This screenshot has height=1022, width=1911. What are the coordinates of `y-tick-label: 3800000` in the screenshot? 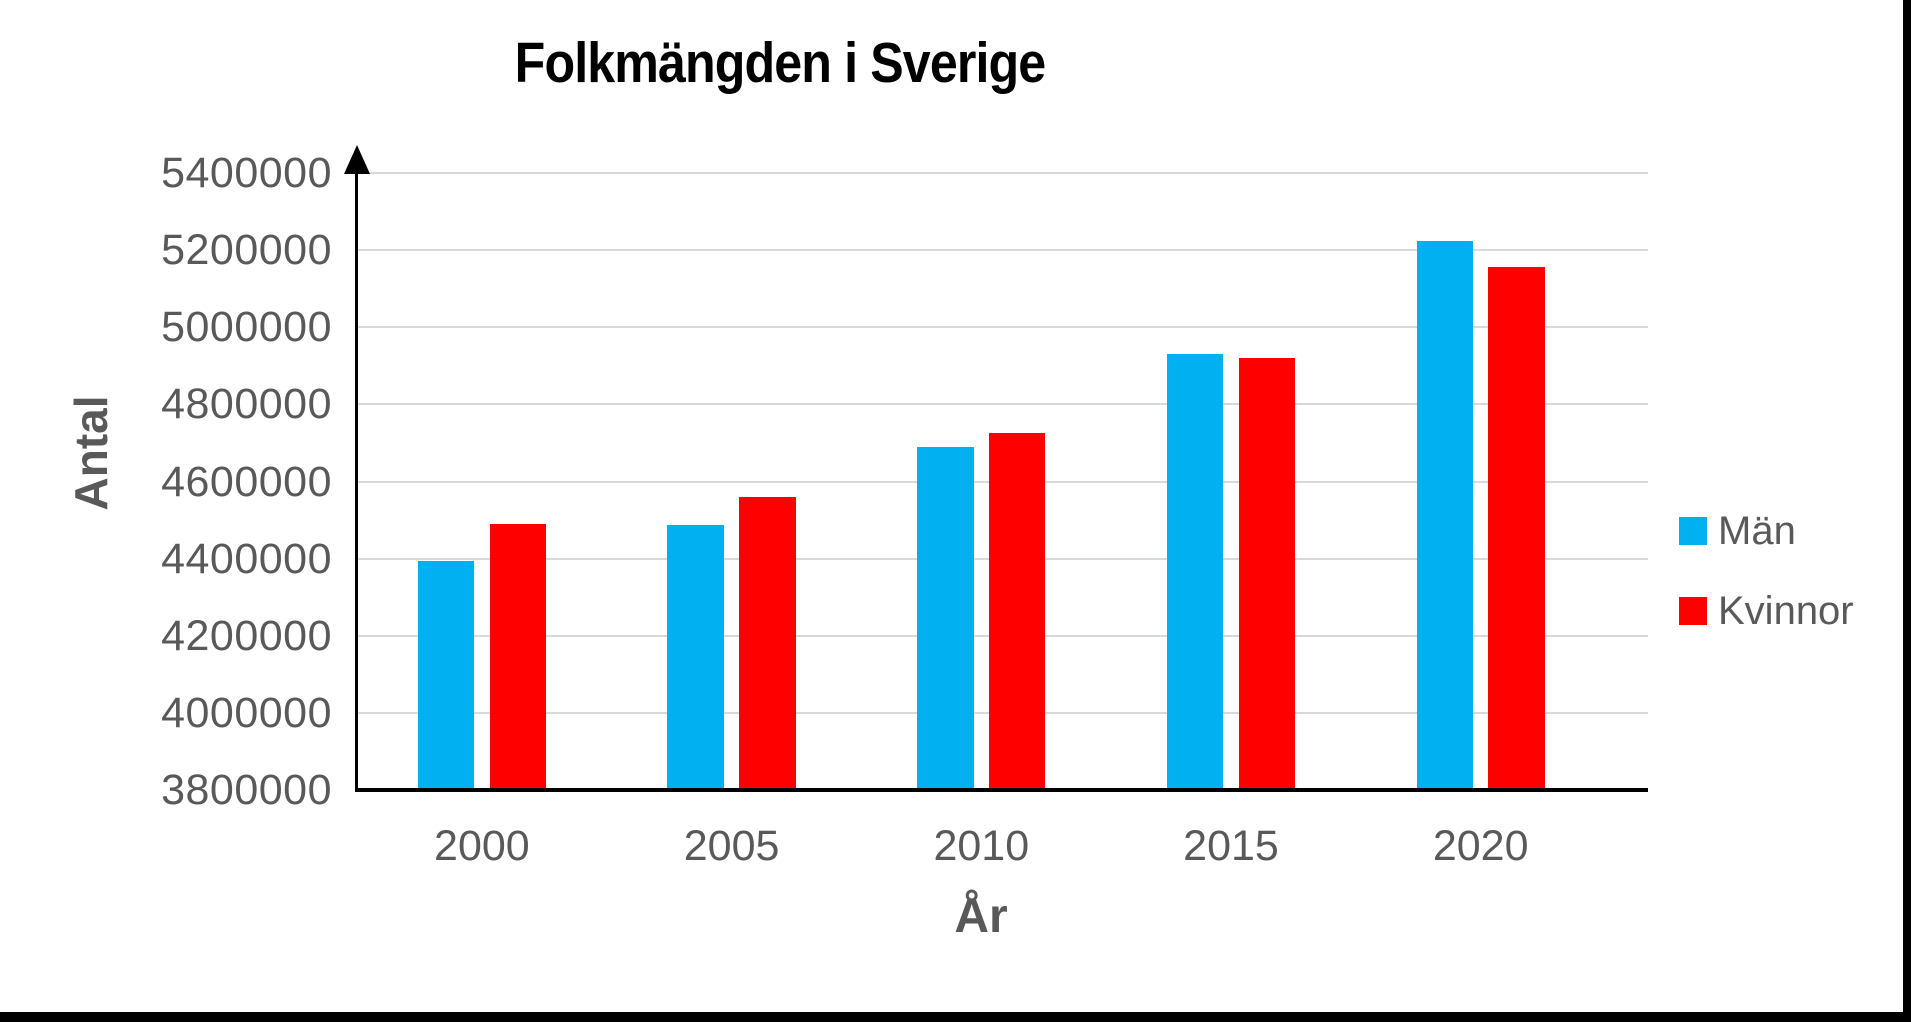 It's located at (246, 790).